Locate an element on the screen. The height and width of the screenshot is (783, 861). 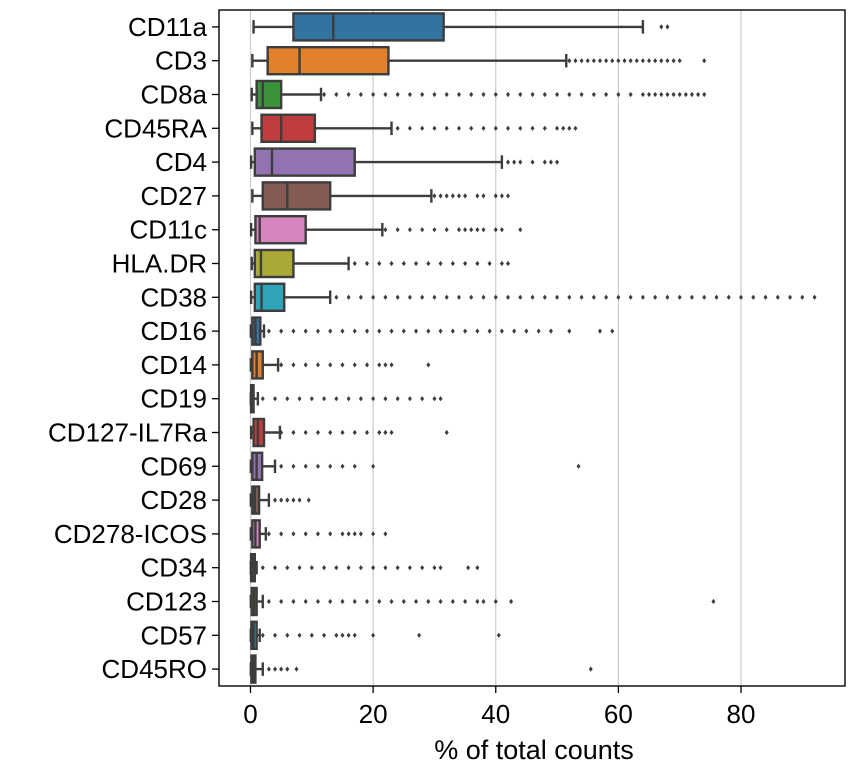
y-tick-label: CD45RO is located at coordinates (154, 669).